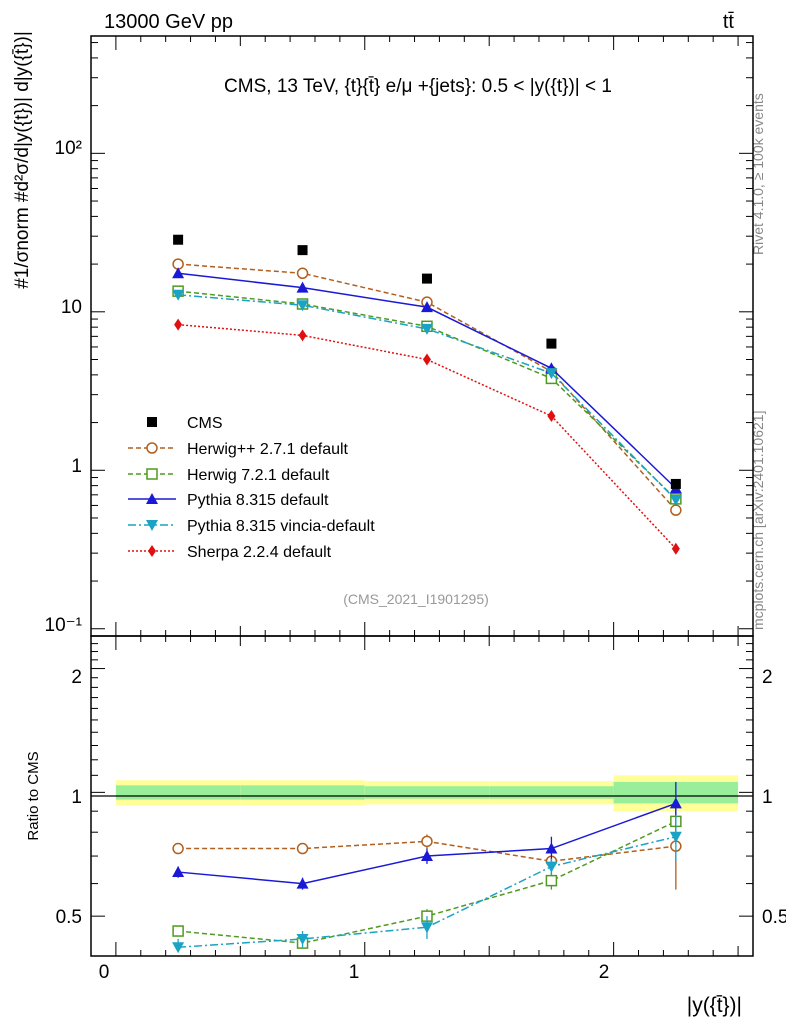 The width and height of the screenshot is (786, 1024). What do you see at coordinates (774, 917) in the screenshot?
I see `ratio-ytick-label-right-0.5: 0.5` at bounding box center [774, 917].